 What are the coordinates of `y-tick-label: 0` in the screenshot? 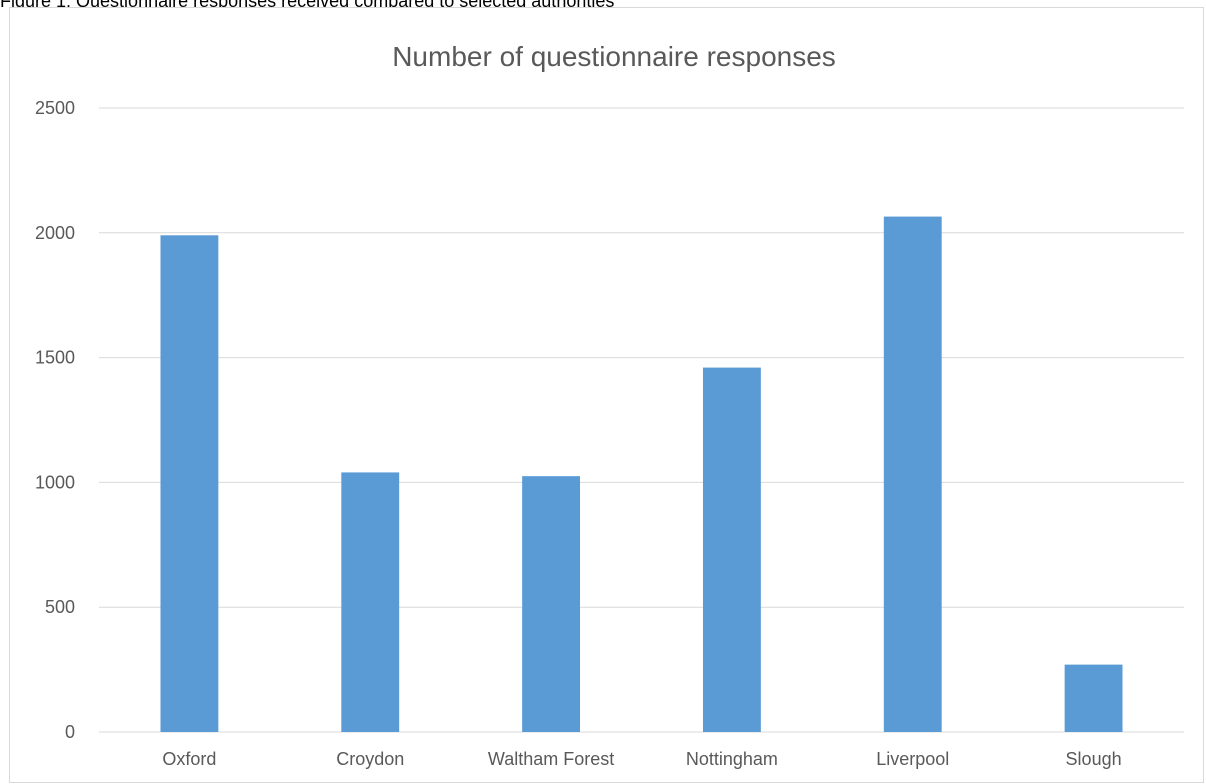 It's located at (70, 732).